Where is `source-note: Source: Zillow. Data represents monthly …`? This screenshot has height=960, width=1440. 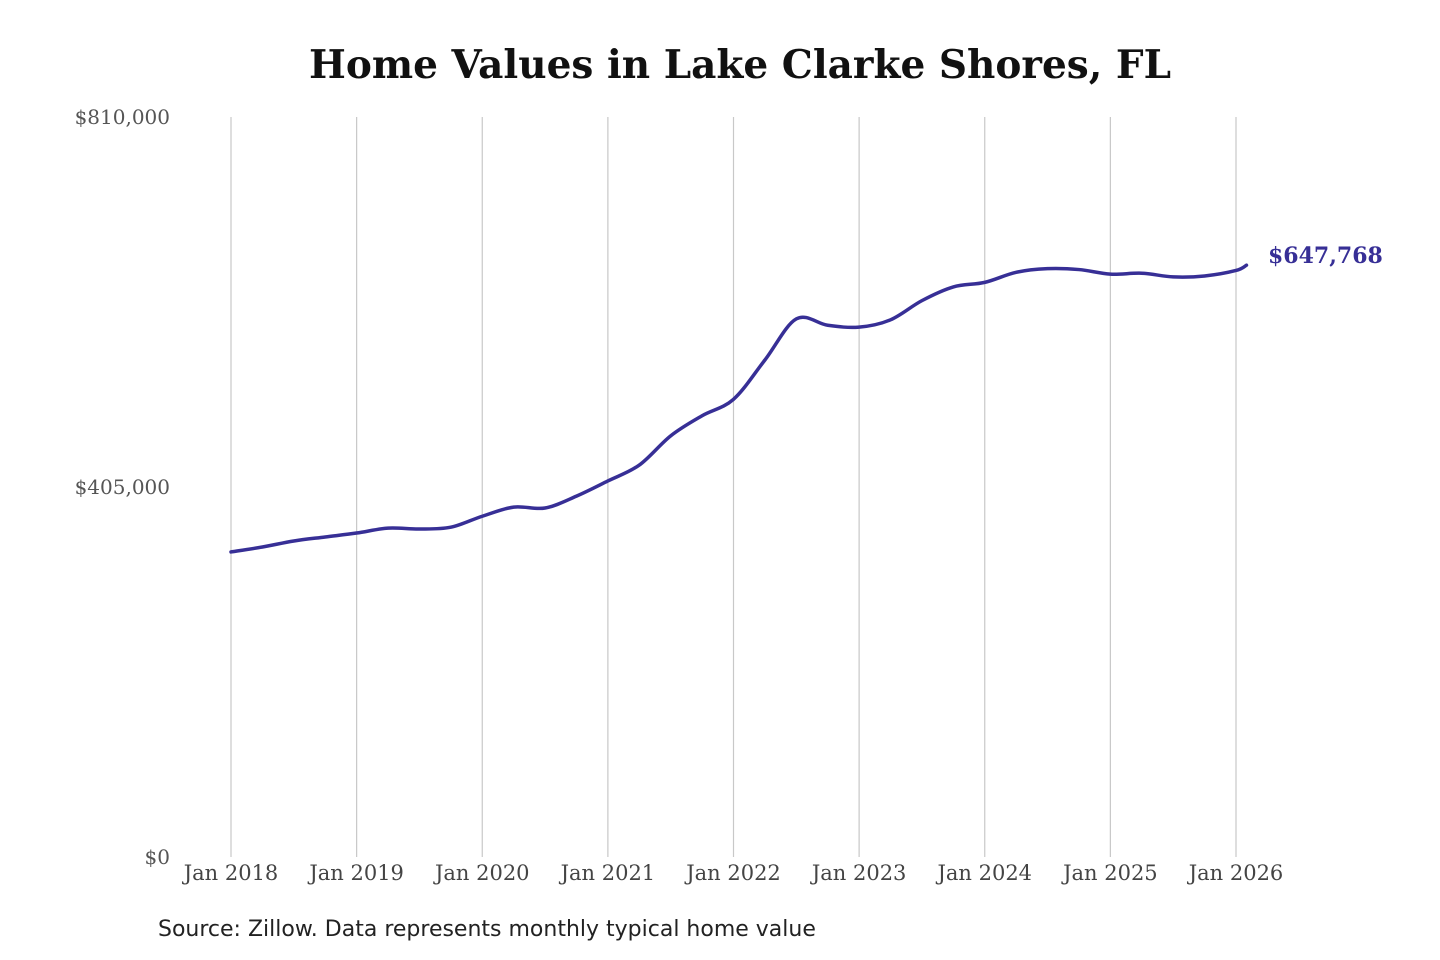
source-note: Source: Zillow. Data represents monthly … is located at coordinates (487, 929).